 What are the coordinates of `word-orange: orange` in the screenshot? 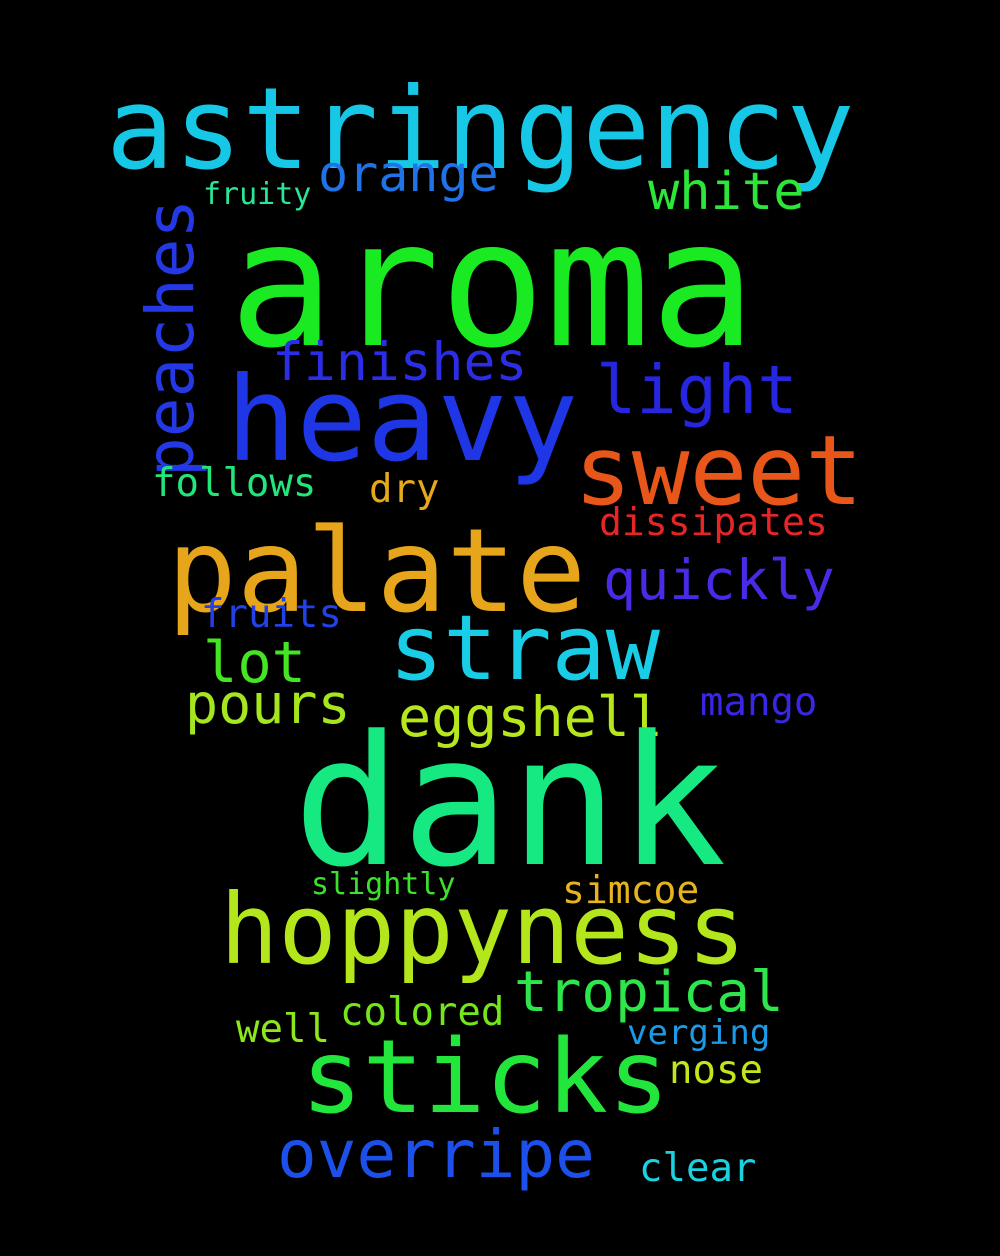 It's located at (408, 174).